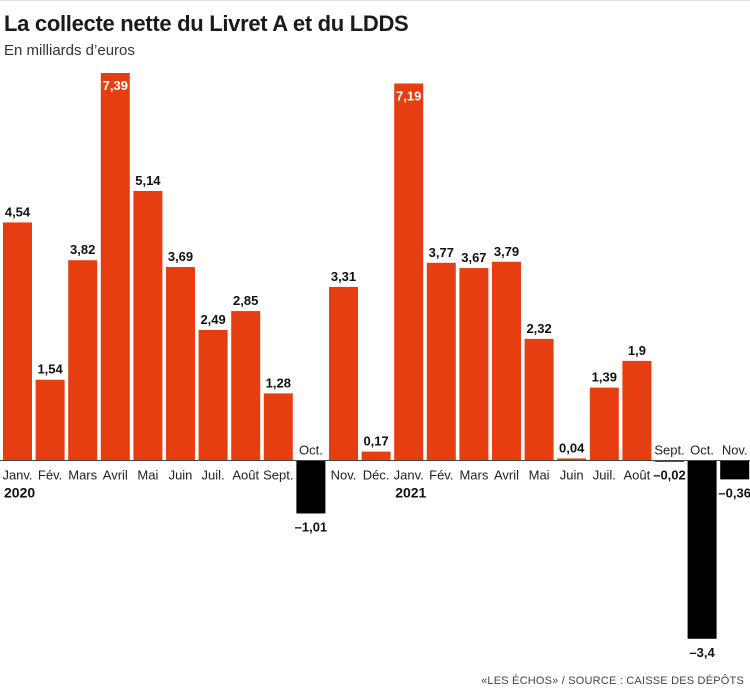 This screenshot has width=750, height=694. I want to click on value-label-11: 0,17, so click(375, 441).